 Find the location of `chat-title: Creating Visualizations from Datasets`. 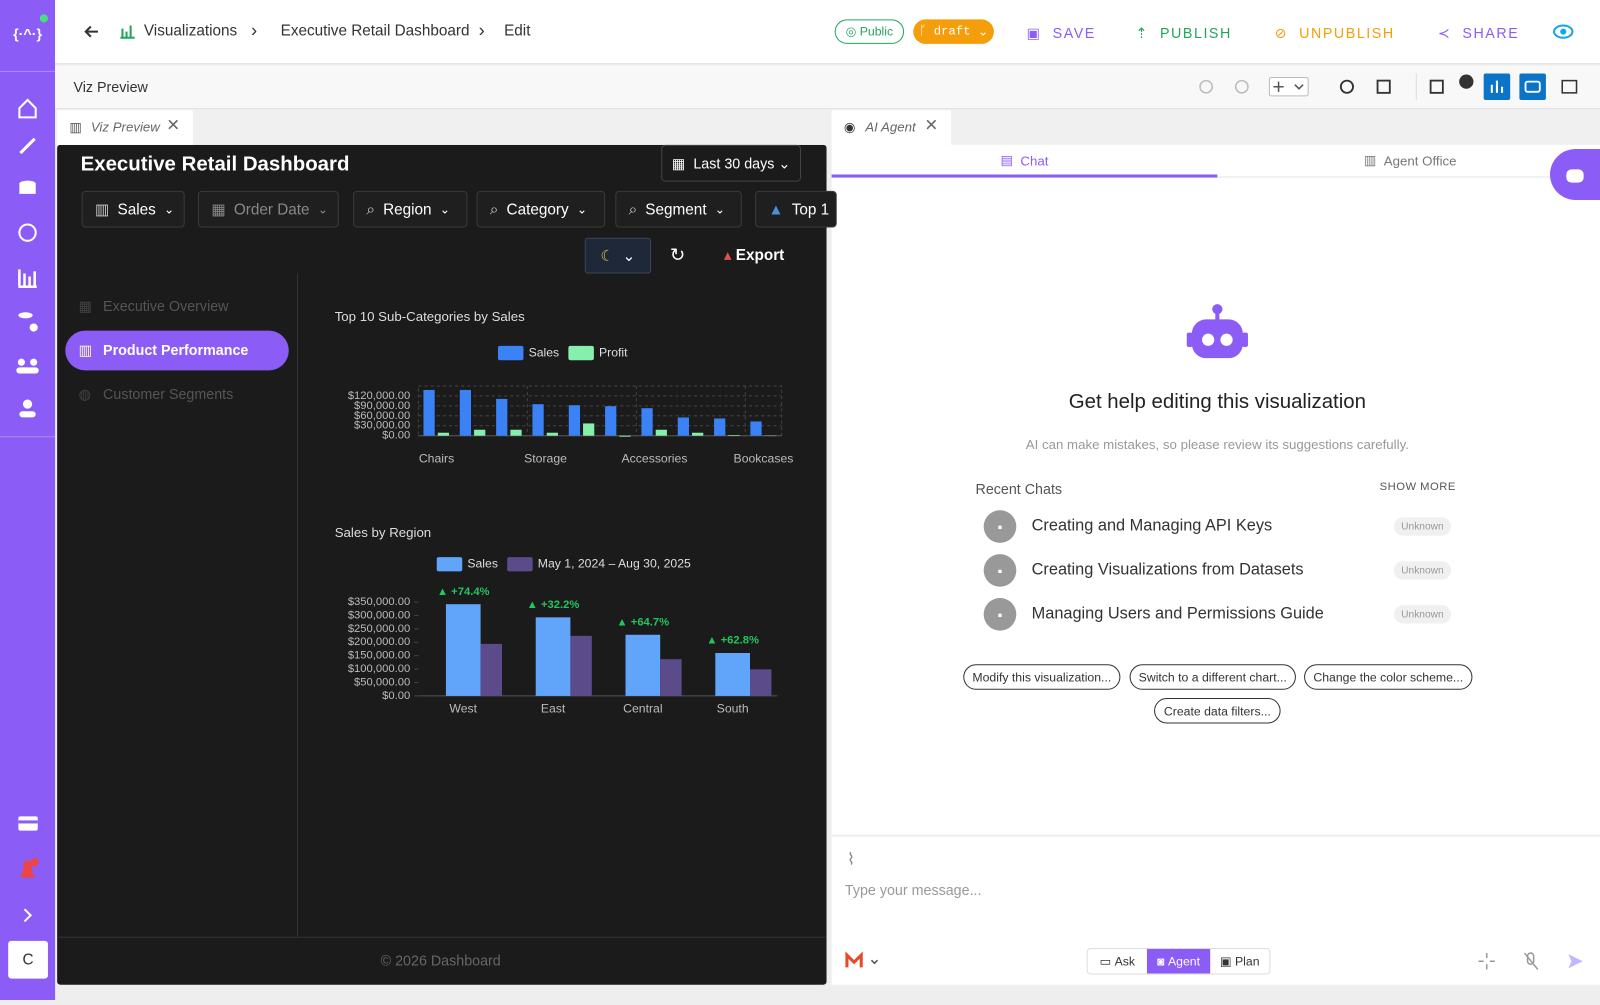

chat-title: Creating Visualizations from Datasets is located at coordinates (1168, 570).